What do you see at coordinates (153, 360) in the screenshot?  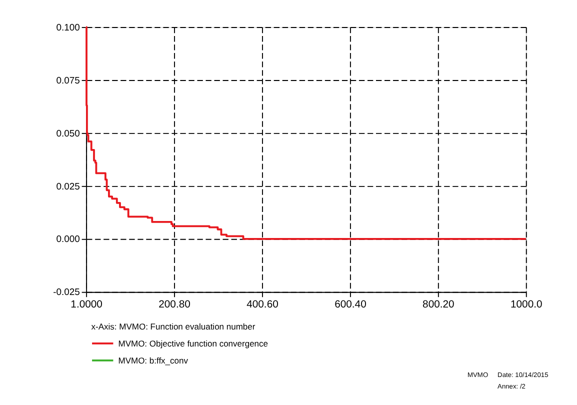 I see `legend-label: MVMO: b:ffx_conv` at bounding box center [153, 360].